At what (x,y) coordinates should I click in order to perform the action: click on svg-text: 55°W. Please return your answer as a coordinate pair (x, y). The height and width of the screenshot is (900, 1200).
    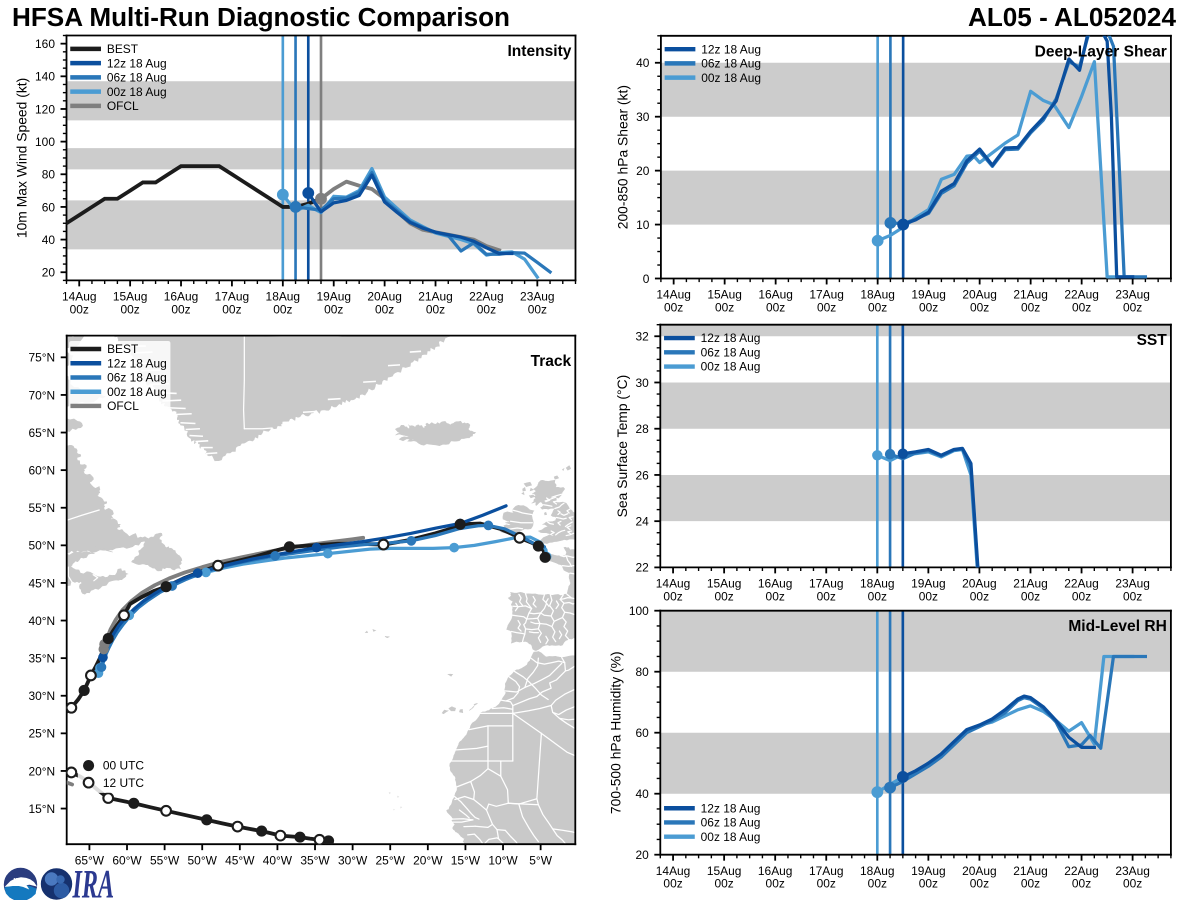
    Looking at the image, I should click on (165, 860).